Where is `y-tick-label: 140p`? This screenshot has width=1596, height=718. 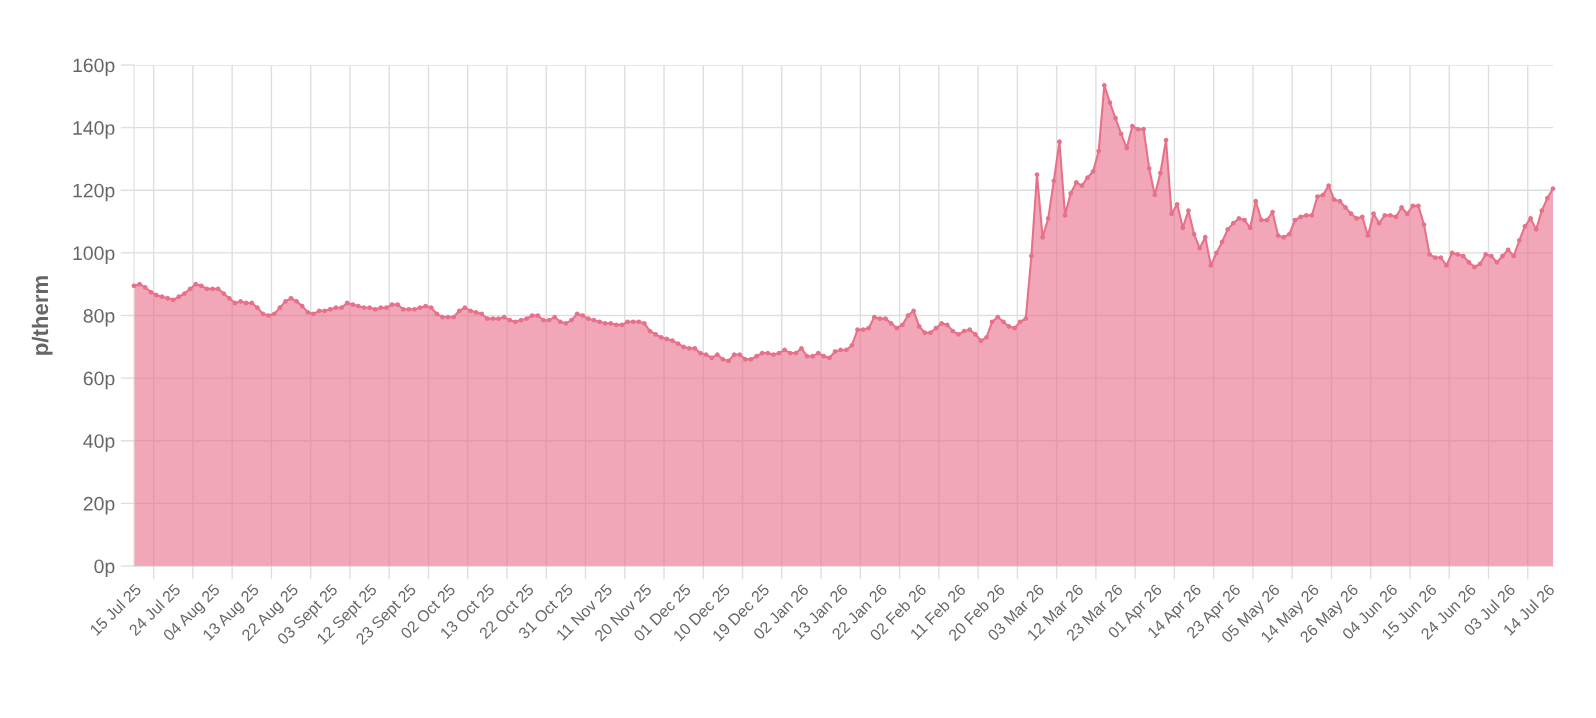 y-tick-label: 140p is located at coordinates (94, 130).